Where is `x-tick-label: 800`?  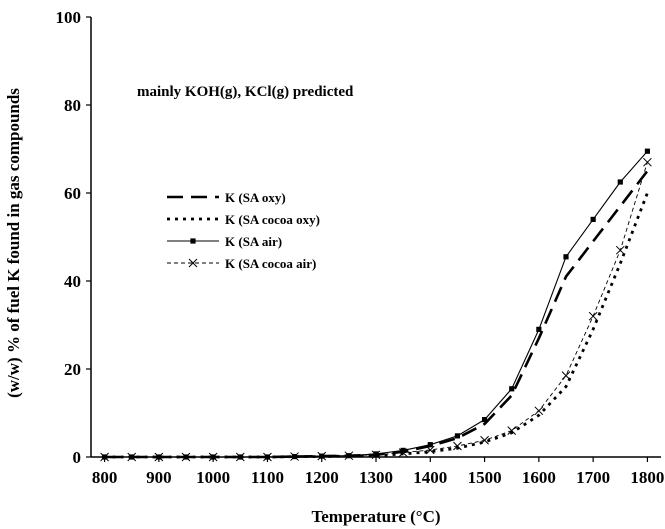
x-tick-label: 800 is located at coordinates (105, 477).